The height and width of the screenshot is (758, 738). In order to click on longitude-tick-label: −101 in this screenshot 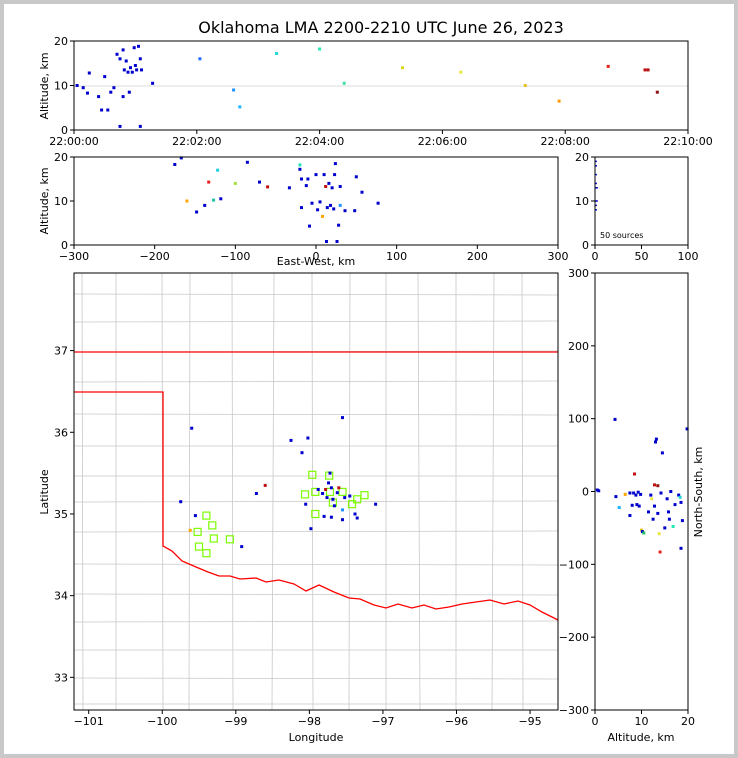, I will do `click(89, 721)`.